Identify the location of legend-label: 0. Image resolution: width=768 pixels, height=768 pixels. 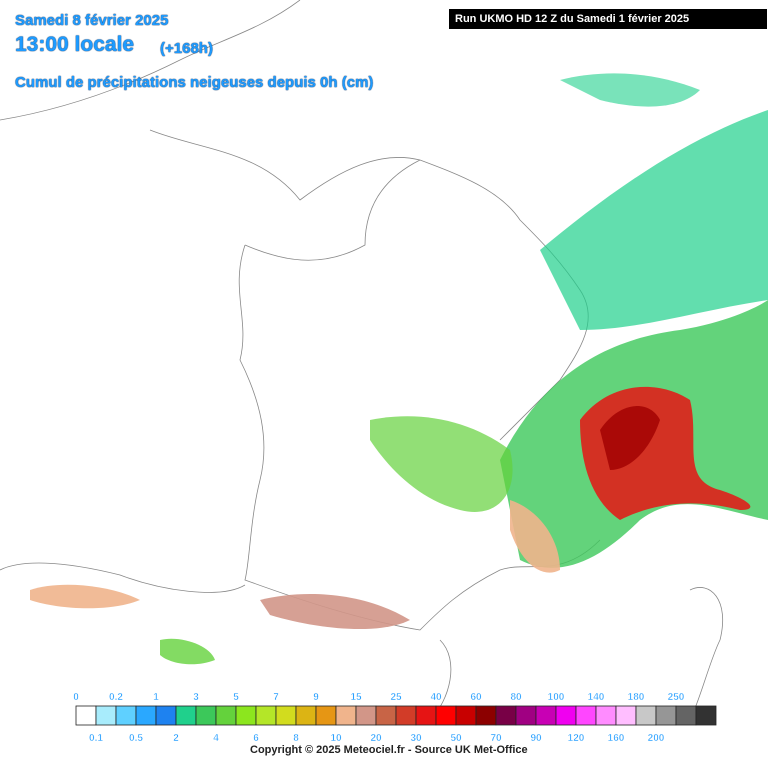
(76, 697).